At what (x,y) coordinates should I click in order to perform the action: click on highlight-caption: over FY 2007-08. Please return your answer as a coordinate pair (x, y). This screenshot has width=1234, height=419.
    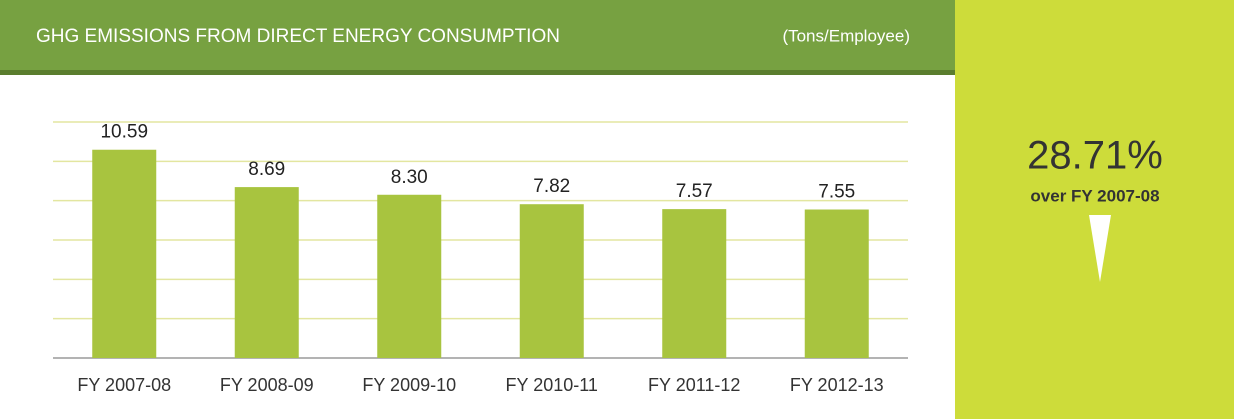
    Looking at the image, I should click on (1094, 195).